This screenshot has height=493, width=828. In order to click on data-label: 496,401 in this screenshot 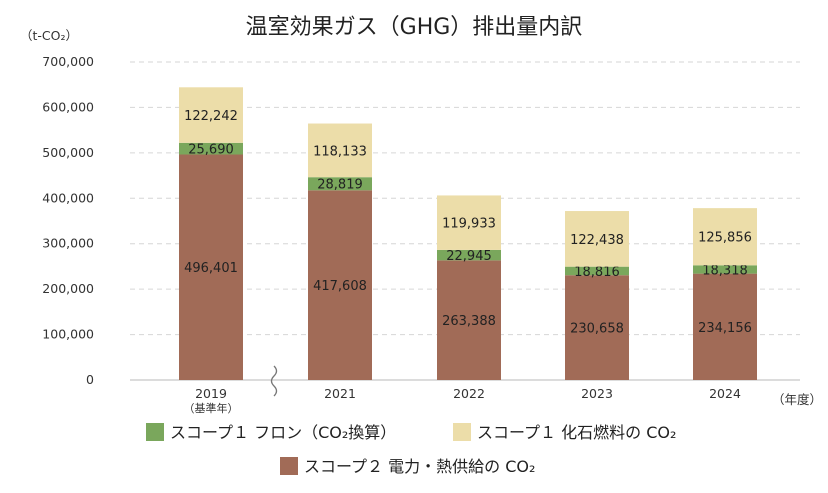, I will do `click(211, 268)`.